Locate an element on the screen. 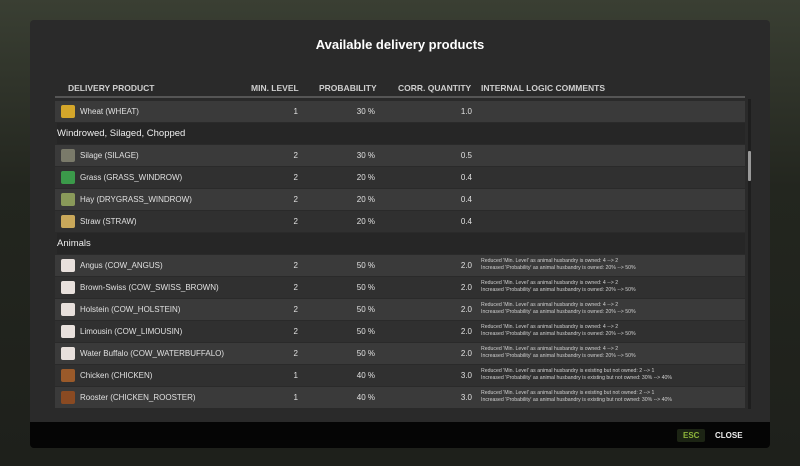  product-name: Holstein (COW_HOLSTEIN) is located at coordinates (130, 309).